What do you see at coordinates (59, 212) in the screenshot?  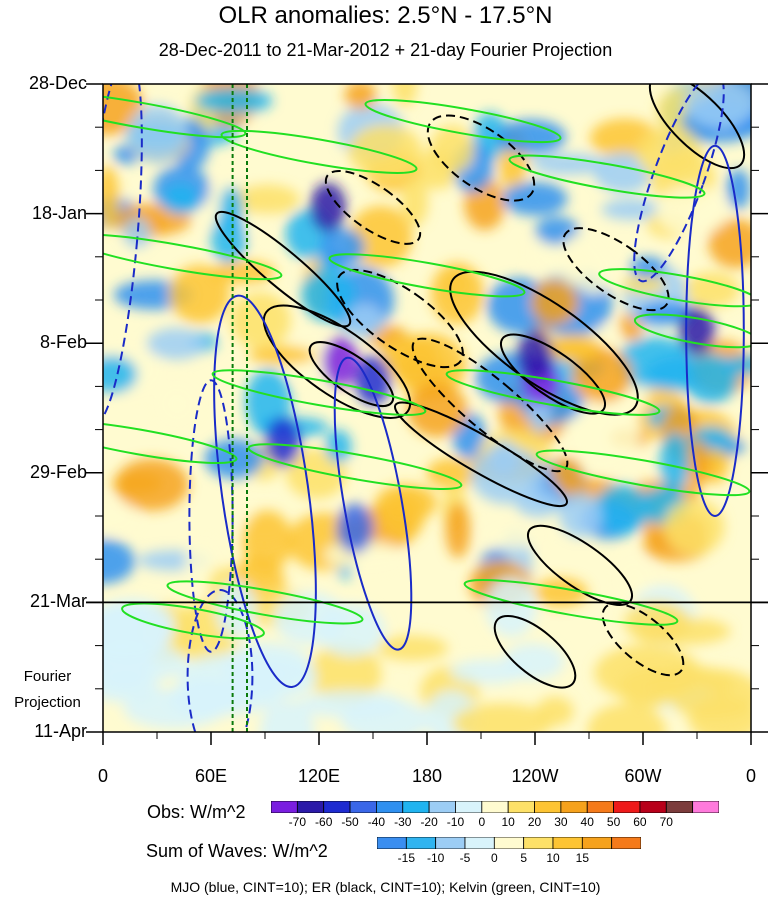 I see `y-tick-label: 18-Jan` at bounding box center [59, 212].